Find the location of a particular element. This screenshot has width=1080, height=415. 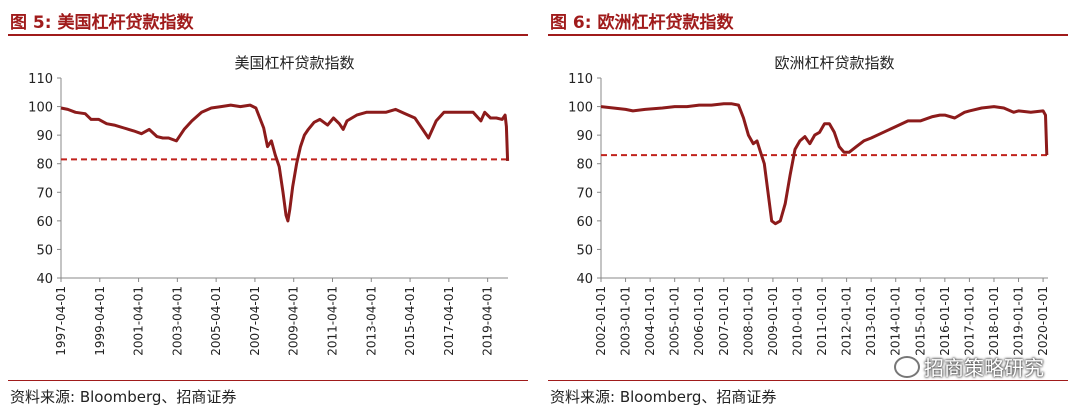

x-tick-label: 2010-01-01 is located at coordinates (797, 321).